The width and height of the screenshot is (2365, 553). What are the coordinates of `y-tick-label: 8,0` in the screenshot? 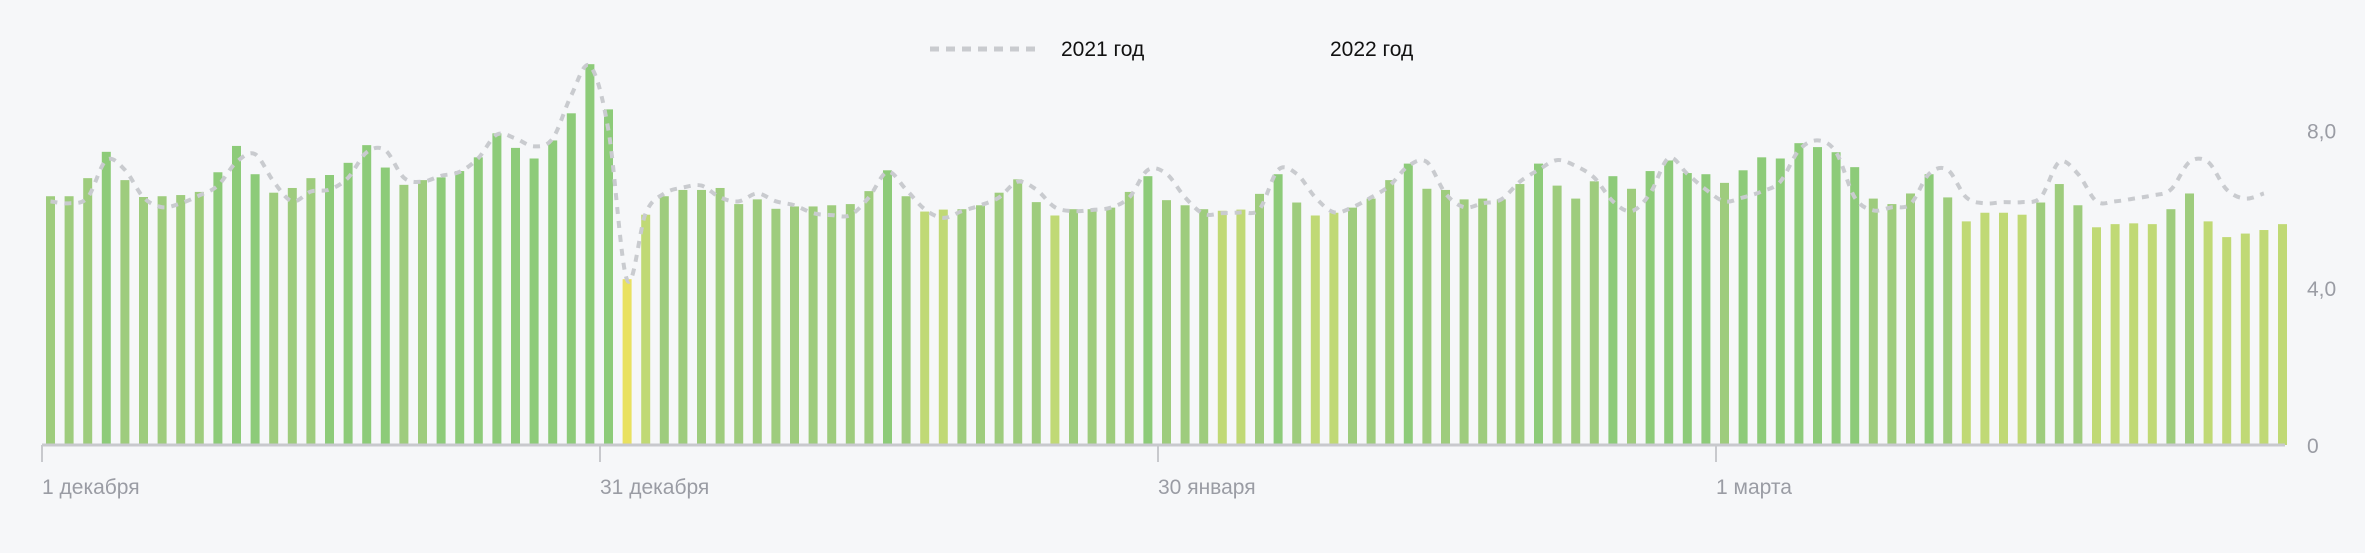 It's located at (2321, 132).